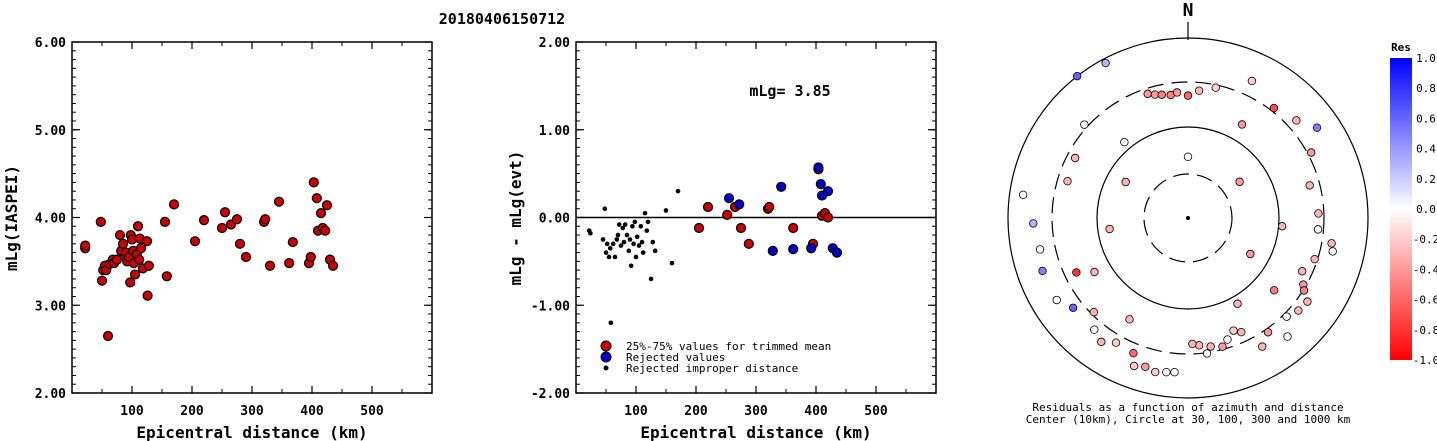  What do you see at coordinates (50, 306) in the screenshot?
I see `y-tick-label: 3.00` at bounding box center [50, 306].